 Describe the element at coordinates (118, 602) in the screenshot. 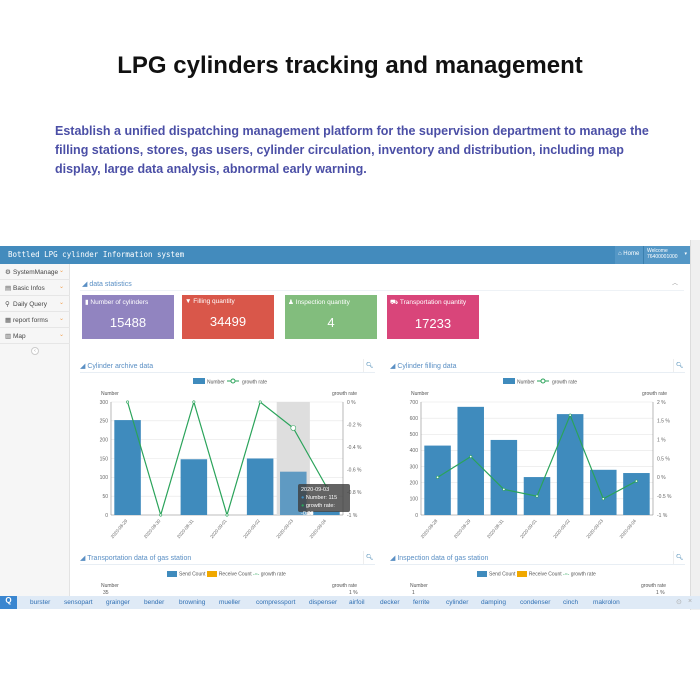

I see `keyword-link: grainger` at that location.